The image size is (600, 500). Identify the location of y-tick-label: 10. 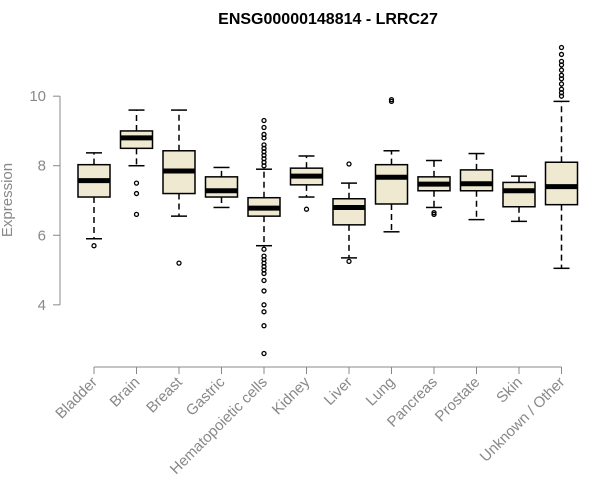
(37, 96).